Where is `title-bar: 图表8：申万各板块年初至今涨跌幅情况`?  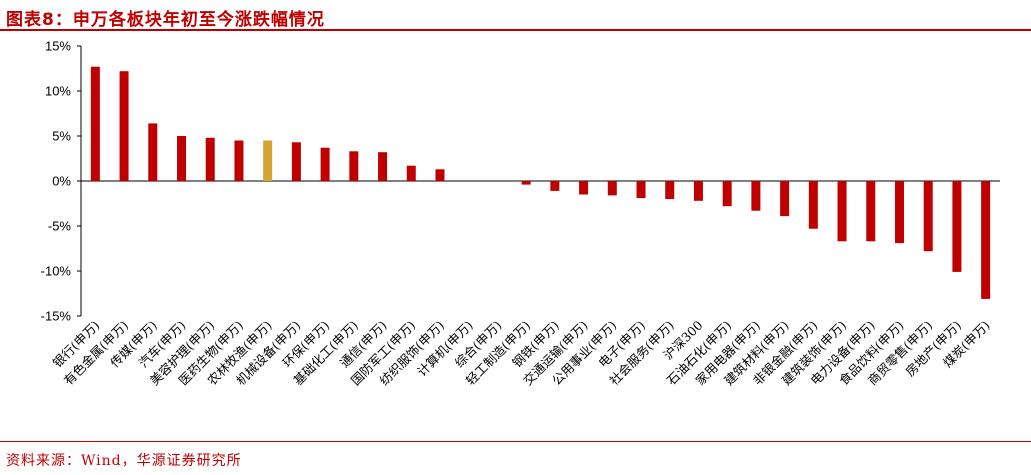 title-bar: 图表8：申万各板块年初至今涨跌幅情况 is located at coordinates (515, 15).